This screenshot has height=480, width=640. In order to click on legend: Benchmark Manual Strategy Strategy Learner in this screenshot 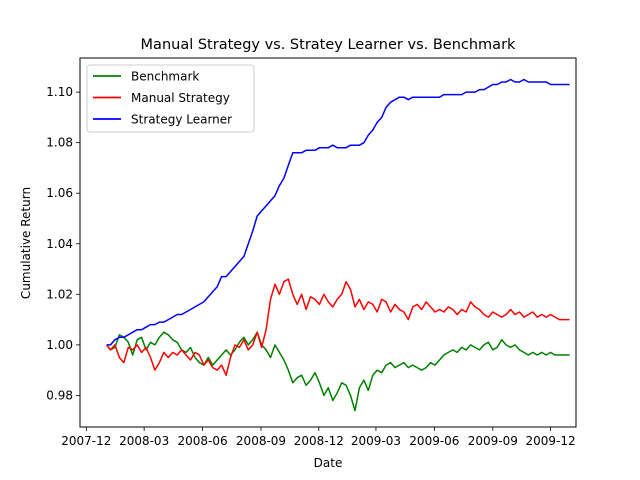, I will do `click(170, 98)`.